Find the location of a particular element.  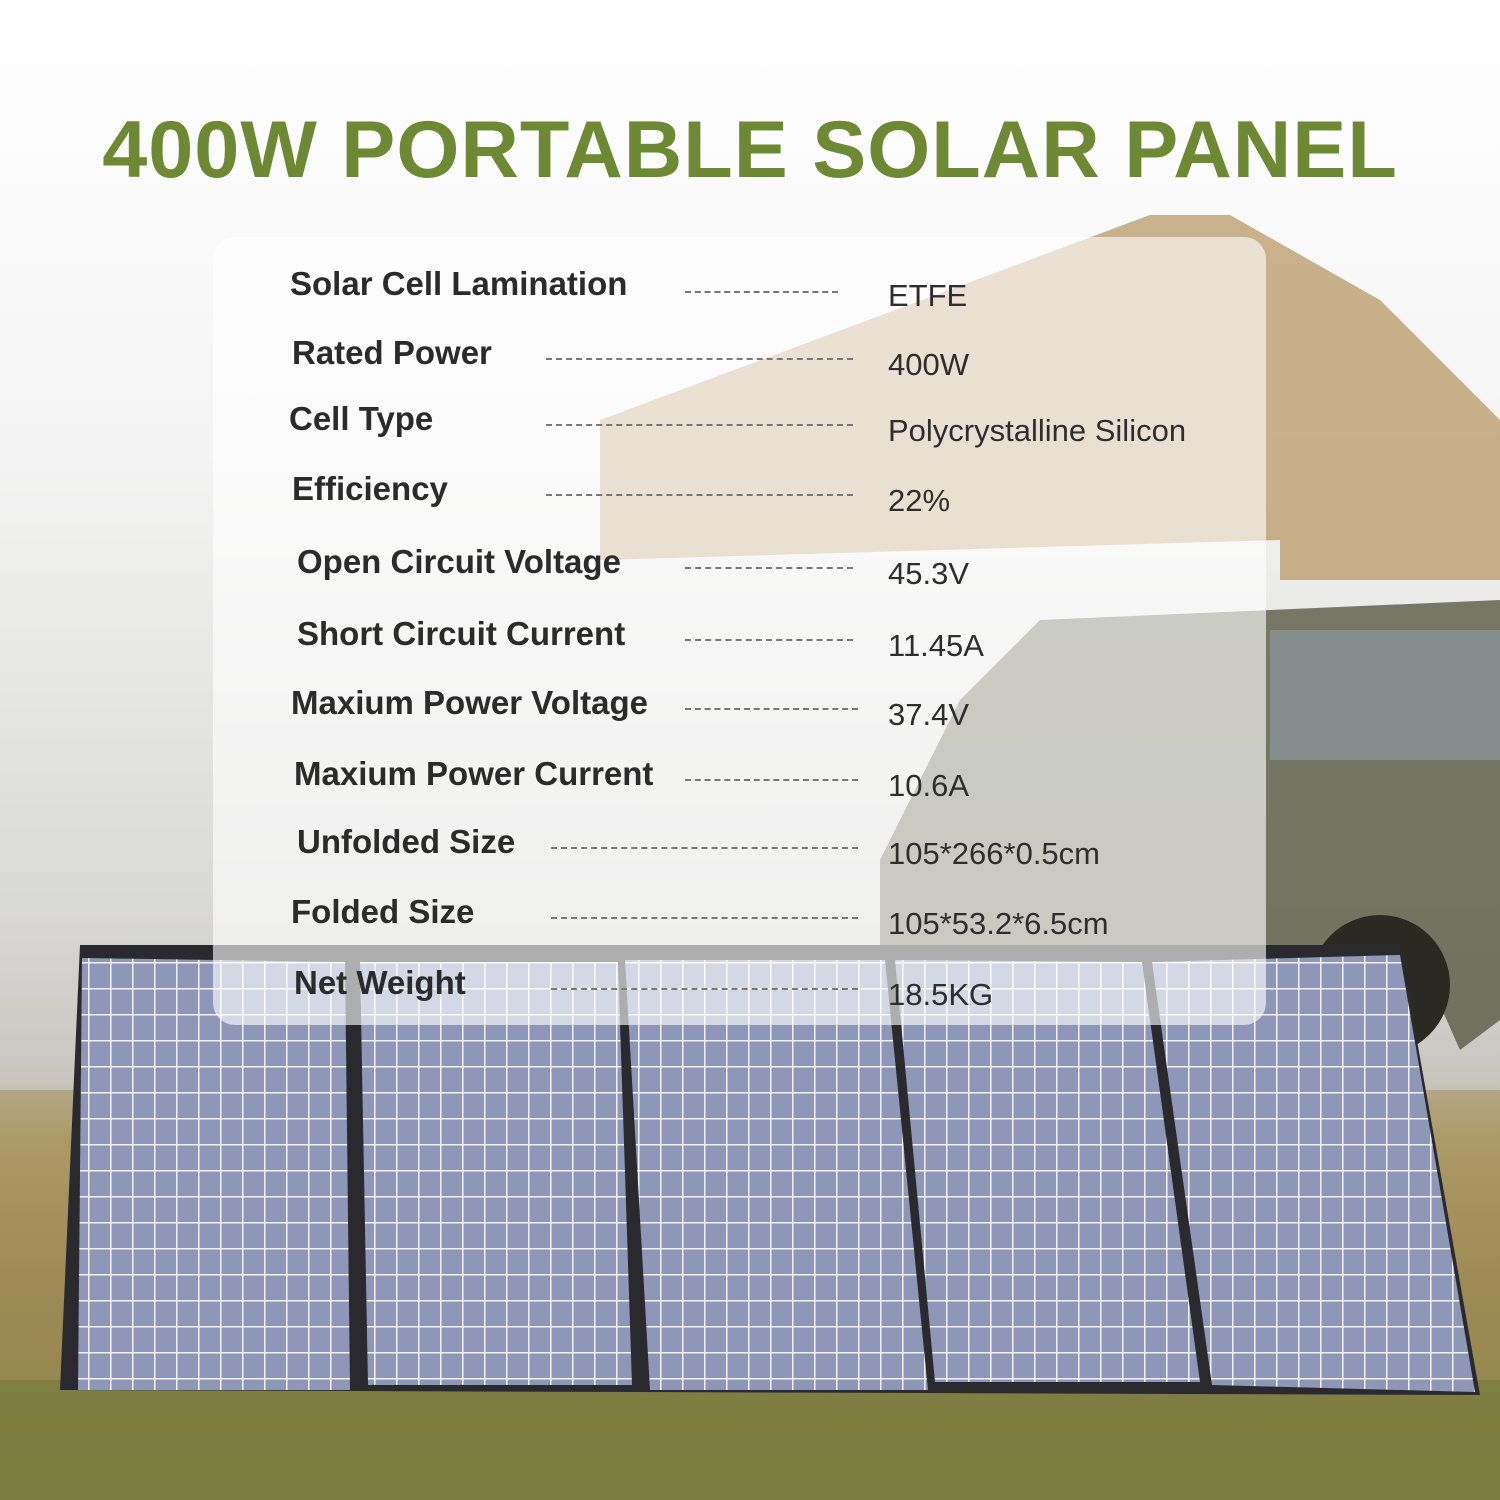

spec-row: Efficiency 22% is located at coordinates (739, 494).